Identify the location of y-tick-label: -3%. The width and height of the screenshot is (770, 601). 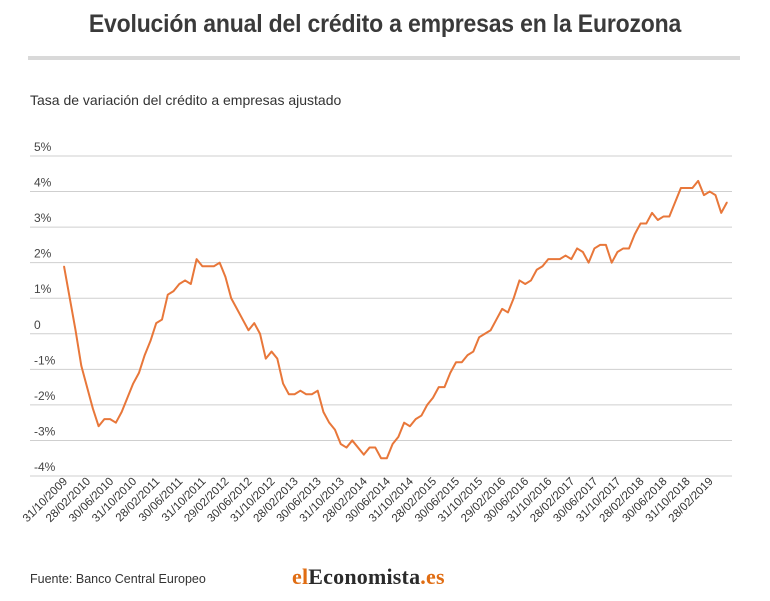
(45, 431).